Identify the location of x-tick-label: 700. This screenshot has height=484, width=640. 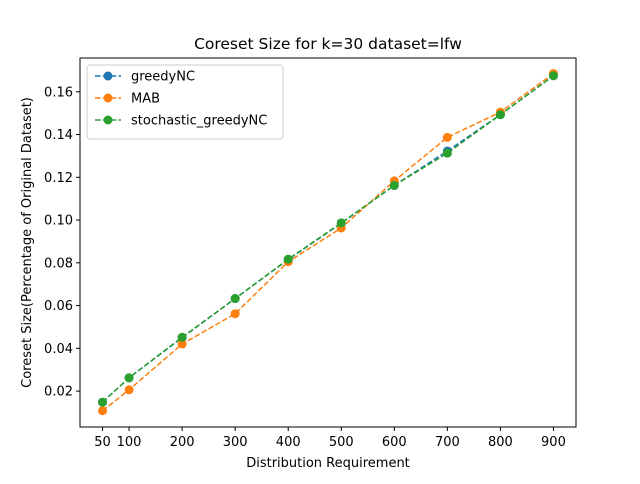
(447, 442).